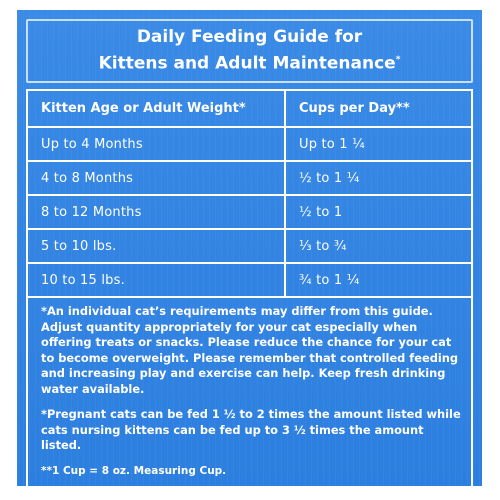 Image resolution: width=500 pixels, height=500 pixels. I want to click on title-asterisk: *, so click(398, 60).